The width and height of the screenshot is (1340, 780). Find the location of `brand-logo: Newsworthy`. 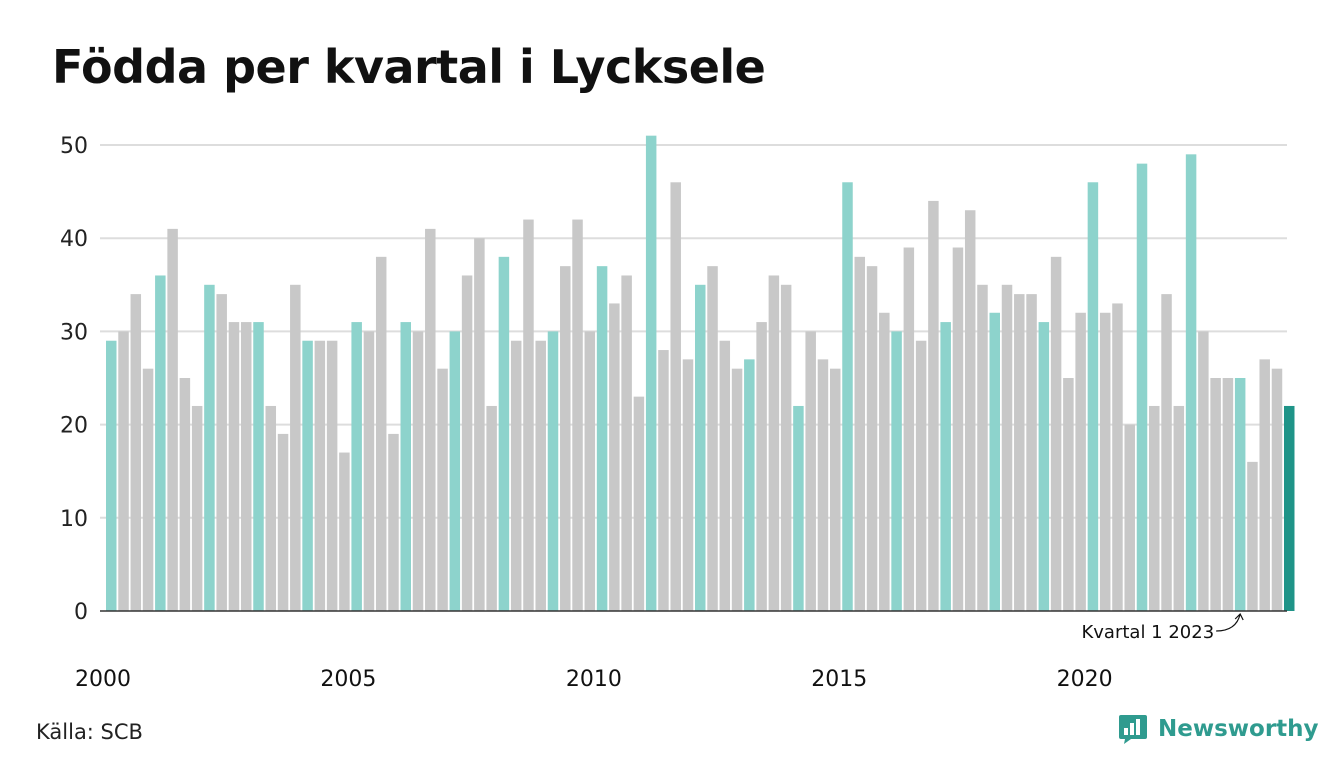

brand-logo: Newsworthy is located at coordinates (1218, 729).